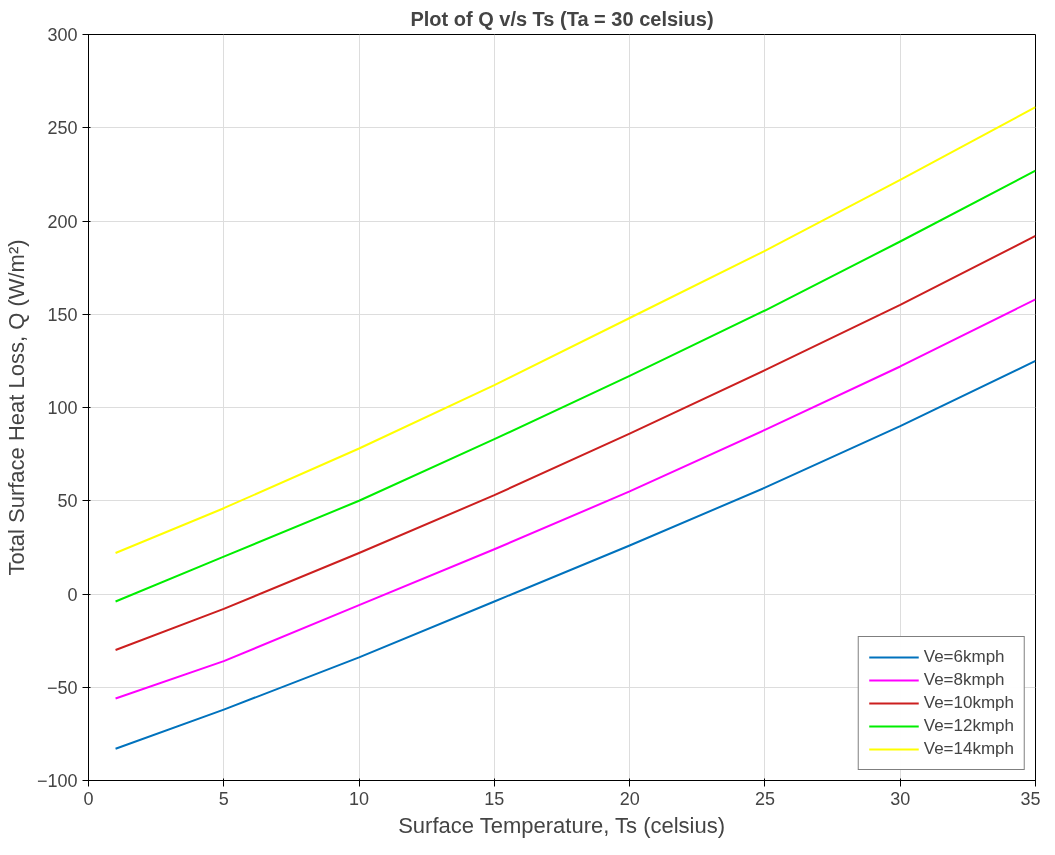  What do you see at coordinates (968, 749) in the screenshot?
I see `legend-label: Ve=14kmph` at bounding box center [968, 749].